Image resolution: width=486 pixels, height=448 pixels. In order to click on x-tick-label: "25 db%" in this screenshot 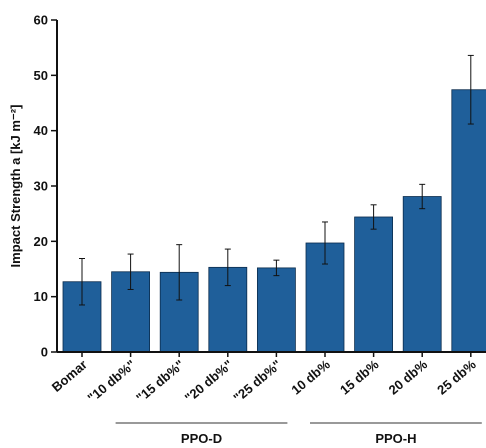, I will do `click(257, 381)`.